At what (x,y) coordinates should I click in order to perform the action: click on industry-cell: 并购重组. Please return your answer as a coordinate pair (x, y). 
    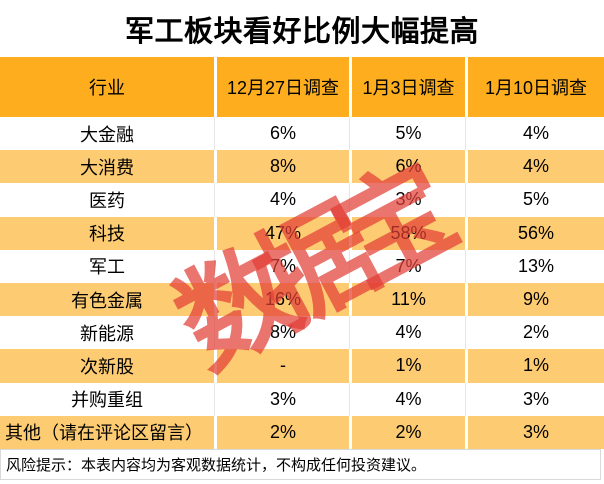
    Looking at the image, I should click on (107, 399).